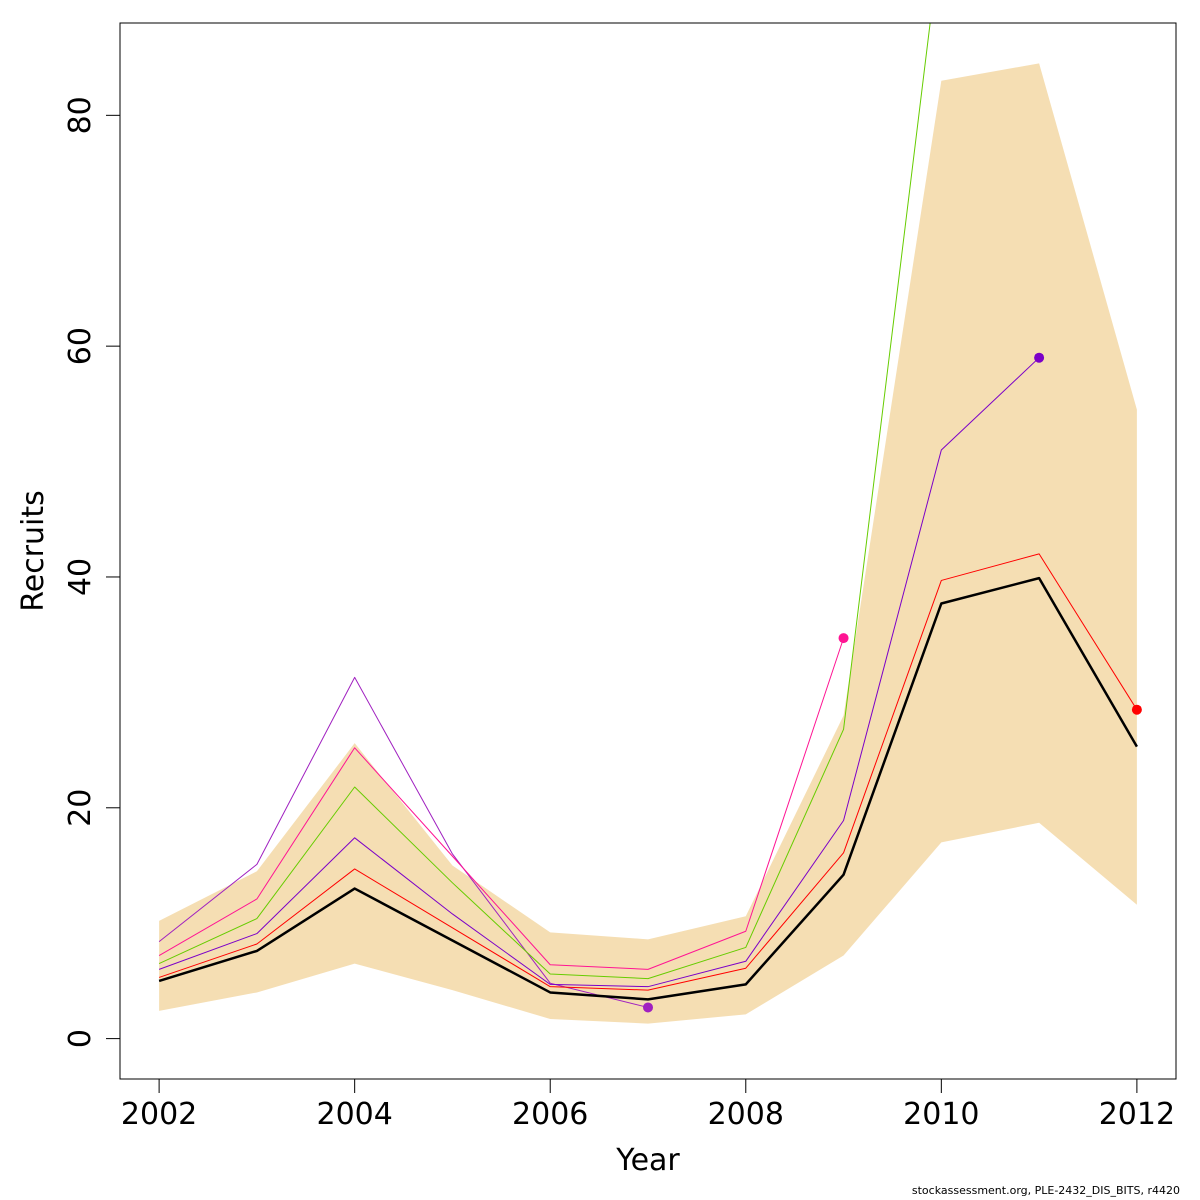 The width and height of the screenshot is (1200, 1200). I want to click on y-axis-title: Recruits, so click(33, 551).